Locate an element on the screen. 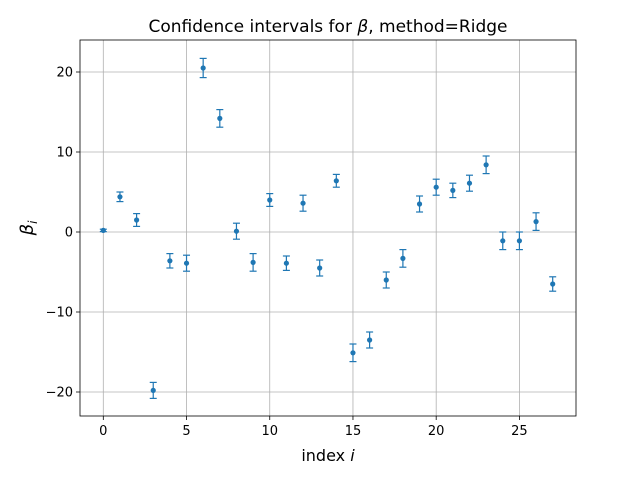 Image resolution: width=640 pixels, height=480 pixels. x-ticks: 0 5 10 15 20 25 is located at coordinates (313, 427).